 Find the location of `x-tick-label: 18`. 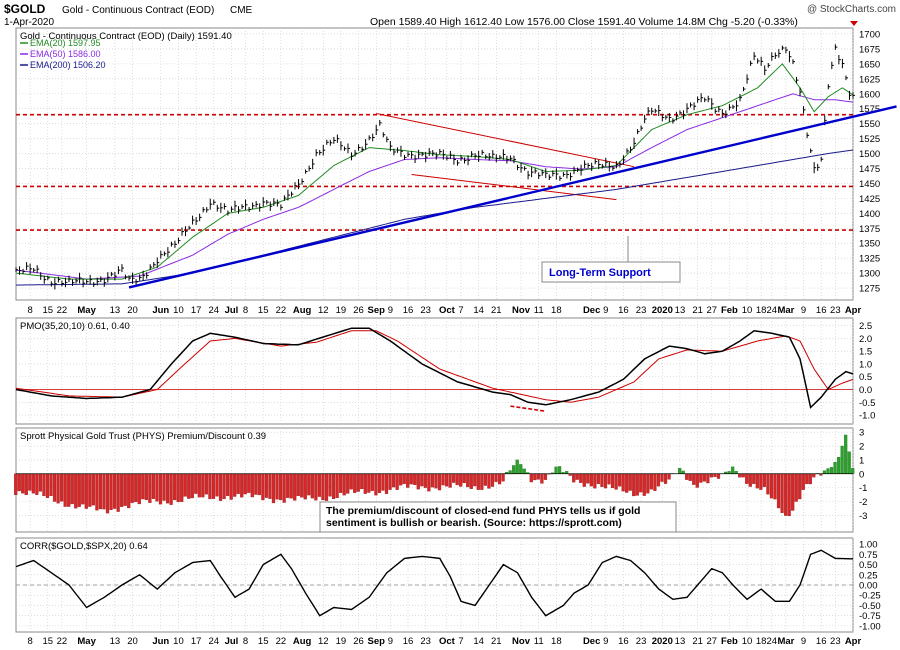

x-tick-label: 18 is located at coordinates (761, 310).